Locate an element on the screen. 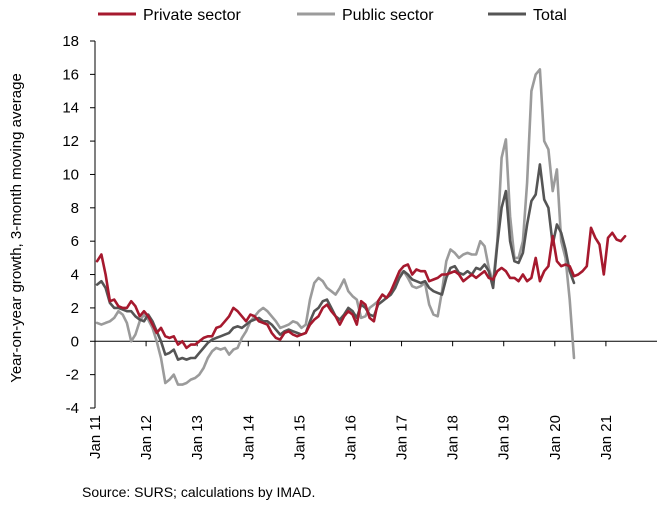 This screenshot has height=508, width=669. legend-item-public-sector: Public sector is located at coordinates (365, 15).